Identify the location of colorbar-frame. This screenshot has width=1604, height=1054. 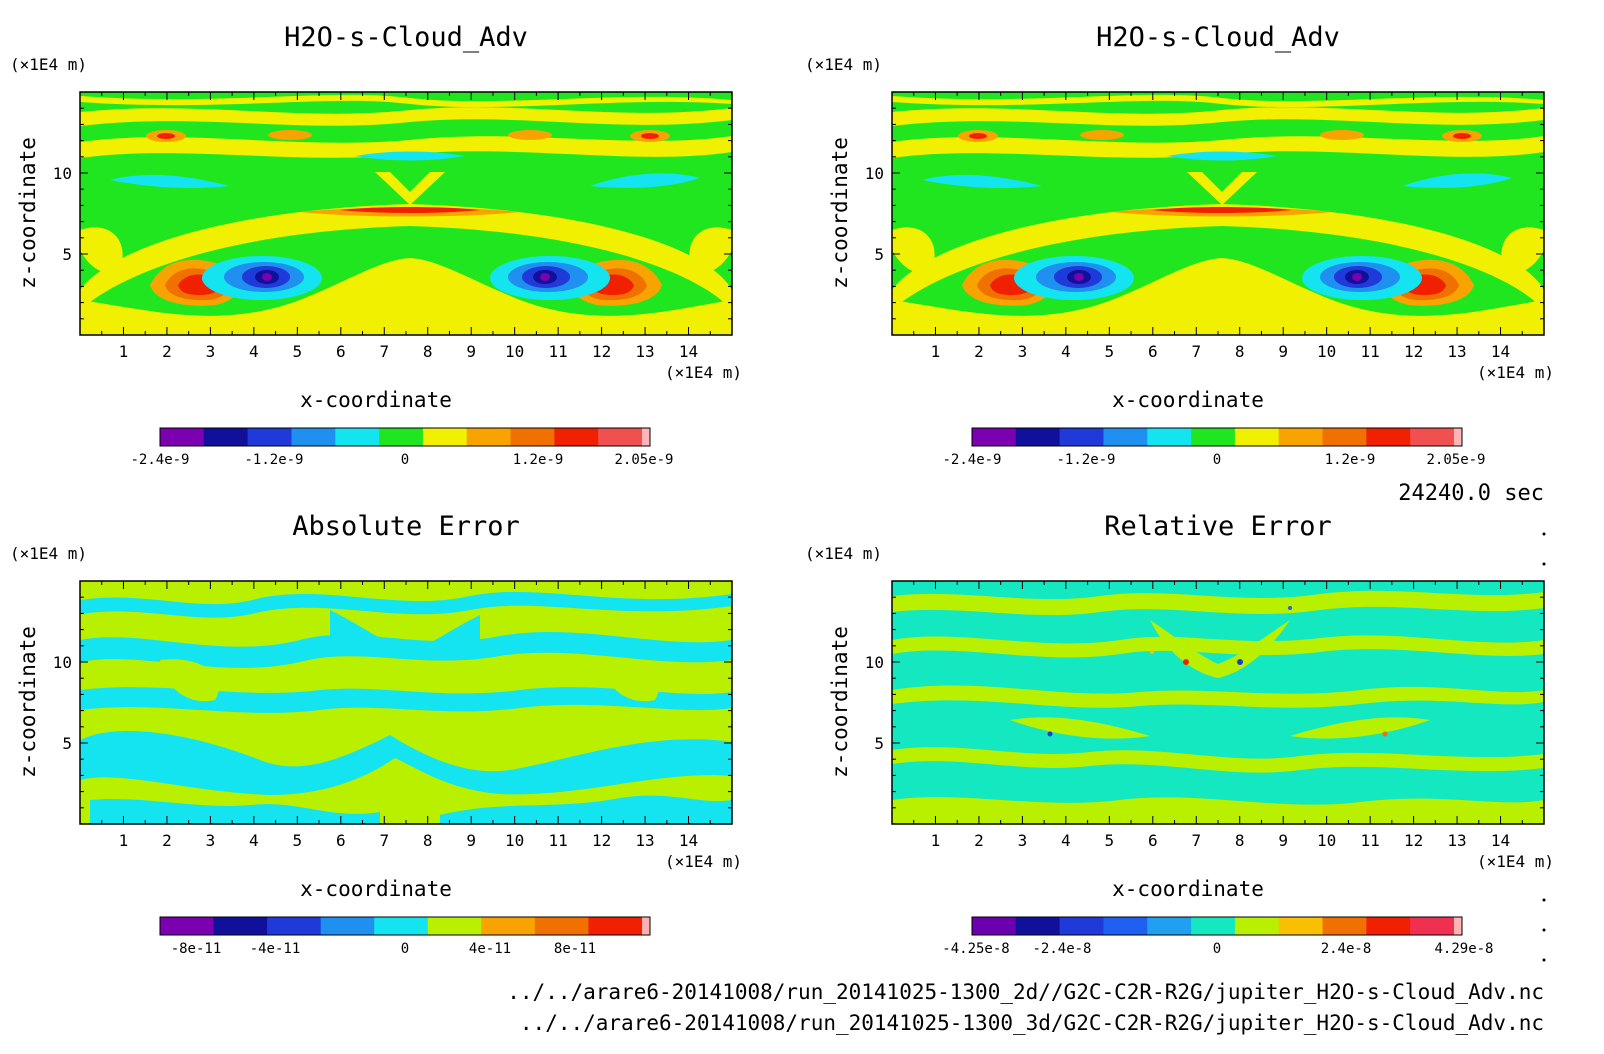
(1217, 437).